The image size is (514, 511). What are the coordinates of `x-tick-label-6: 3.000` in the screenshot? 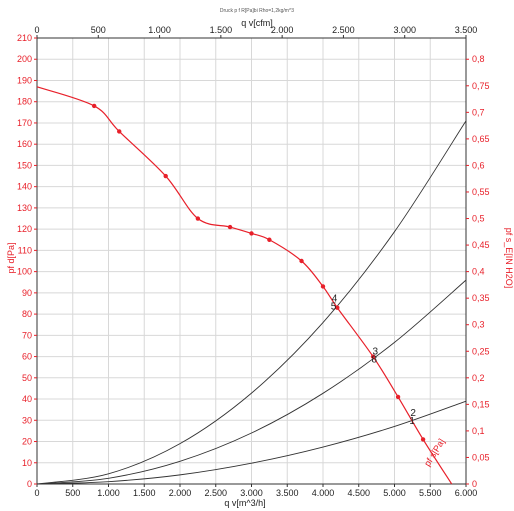 It's located at (251, 493).